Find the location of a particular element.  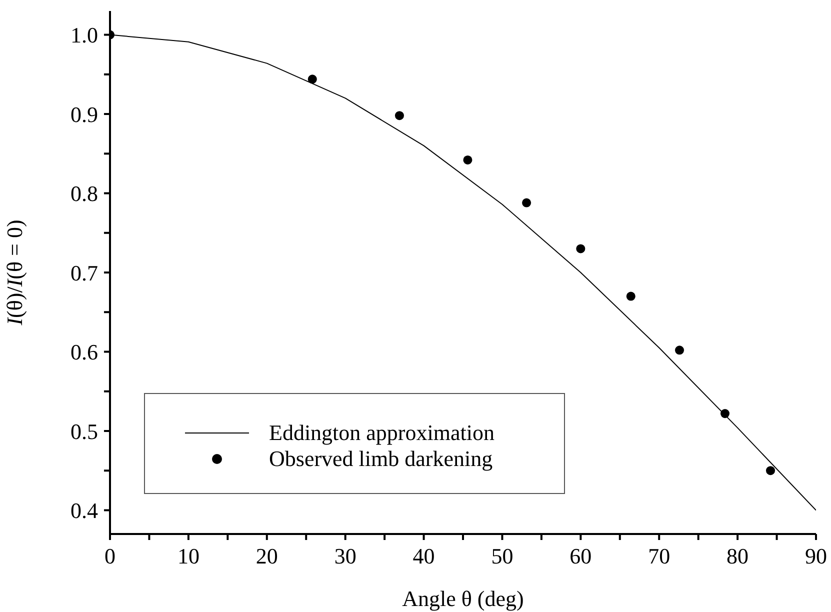

x-tick-label: 90 is located at coordinates (816, 556).